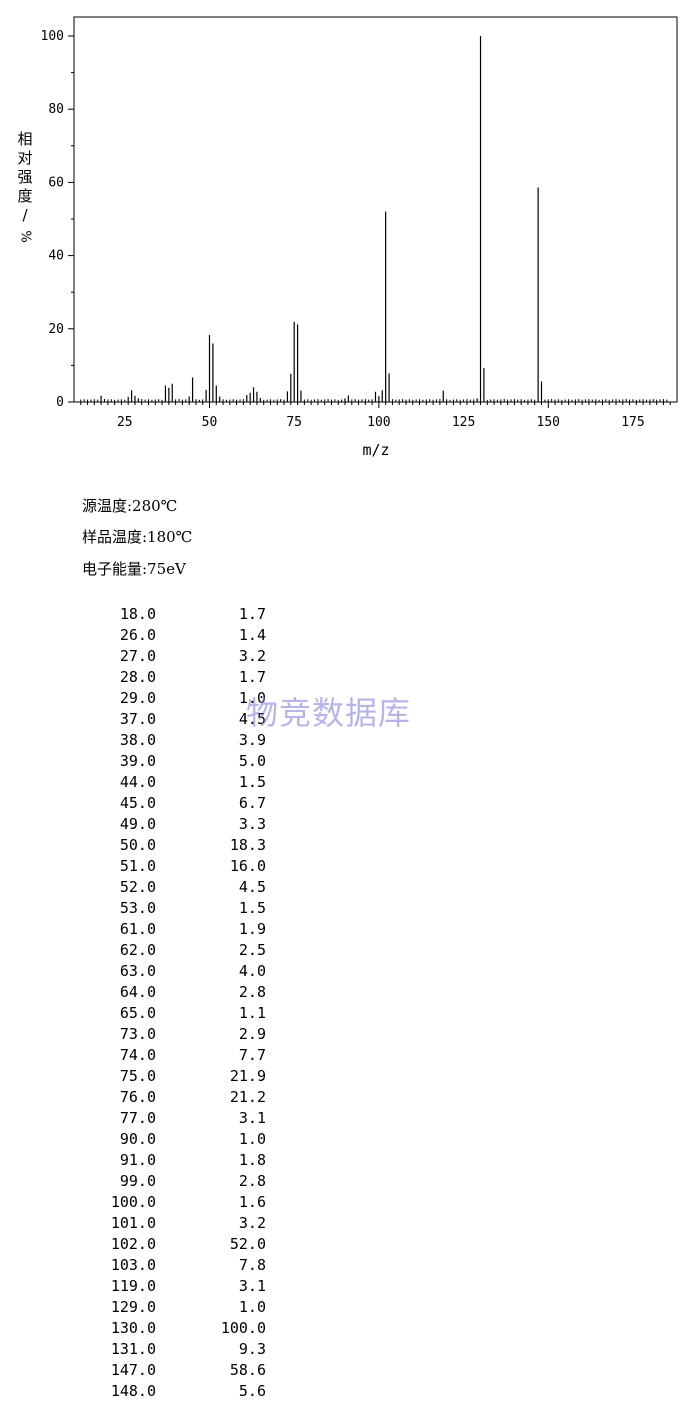 The width and height of the screenshot is (687, 1417). I want to click on x-axis-ticks: 25 50 75 100 125 150 175, so click(375, 416).